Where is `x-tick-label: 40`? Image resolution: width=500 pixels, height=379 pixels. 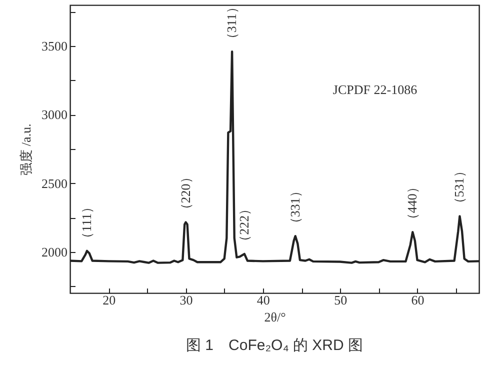 x-tick-label: 40 is located at coordinates (263, 300).